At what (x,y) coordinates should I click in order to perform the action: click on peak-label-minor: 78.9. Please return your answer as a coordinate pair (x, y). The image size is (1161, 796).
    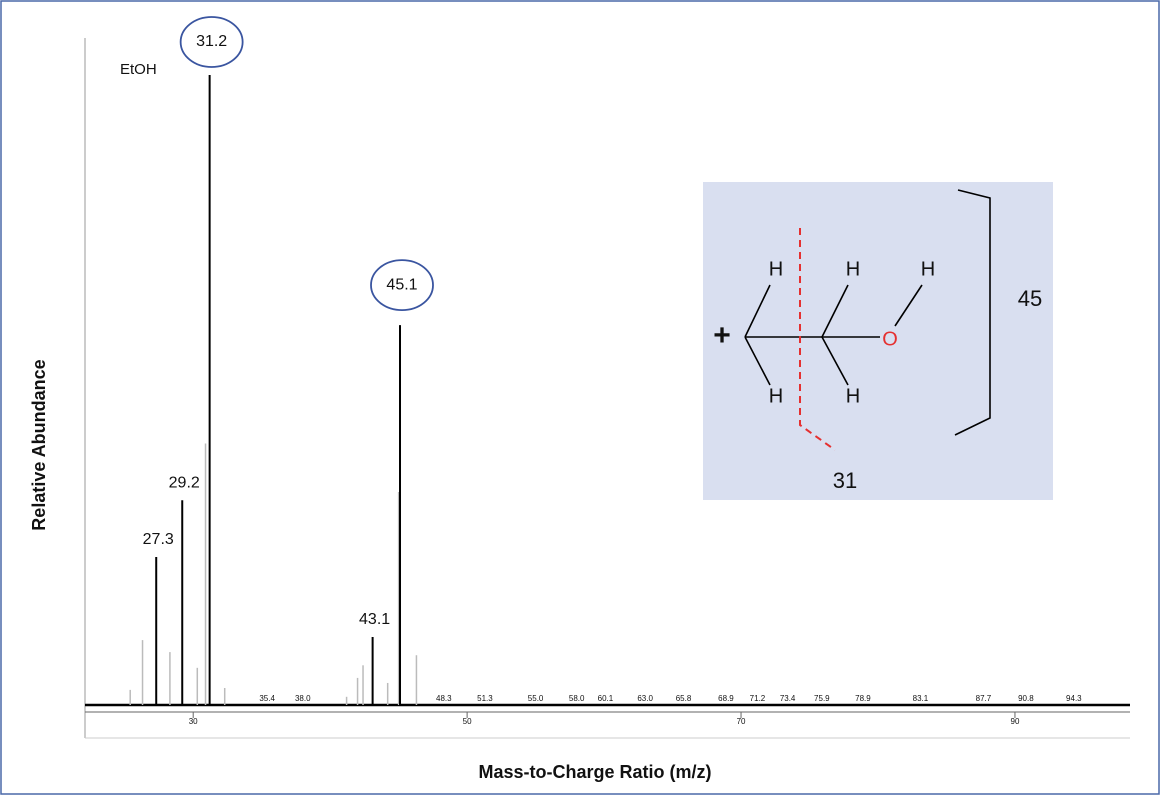
    Looking at the image, I should click on (863, 698).